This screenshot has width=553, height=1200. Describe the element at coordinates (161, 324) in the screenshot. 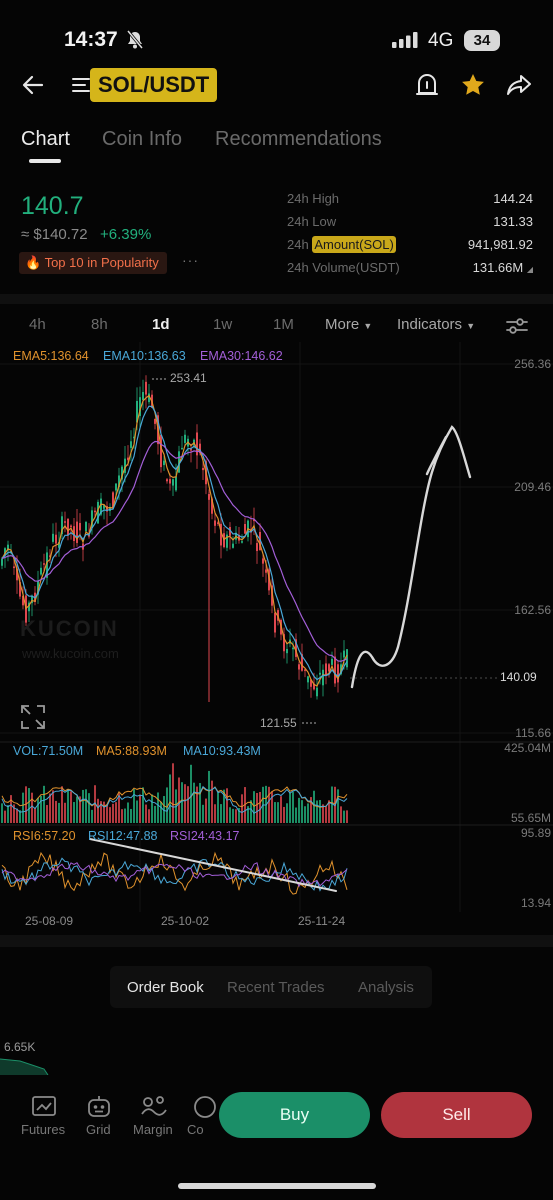

I see `timeframe-1d: 1d` at that location.